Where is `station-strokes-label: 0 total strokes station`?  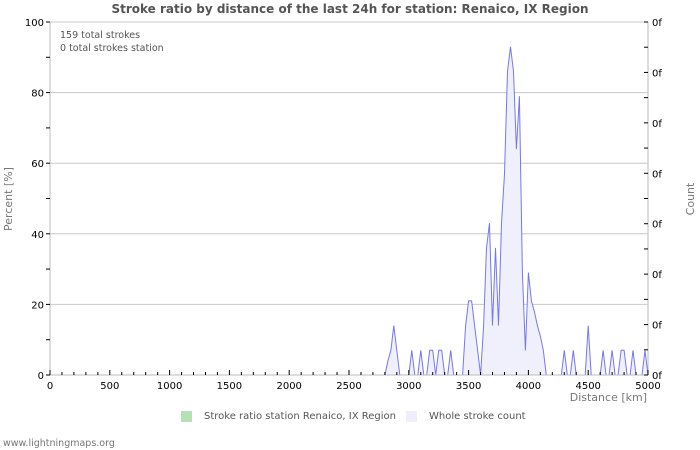 station-strokes-label: 0 total strokes station is located at coordinates (112, 48).